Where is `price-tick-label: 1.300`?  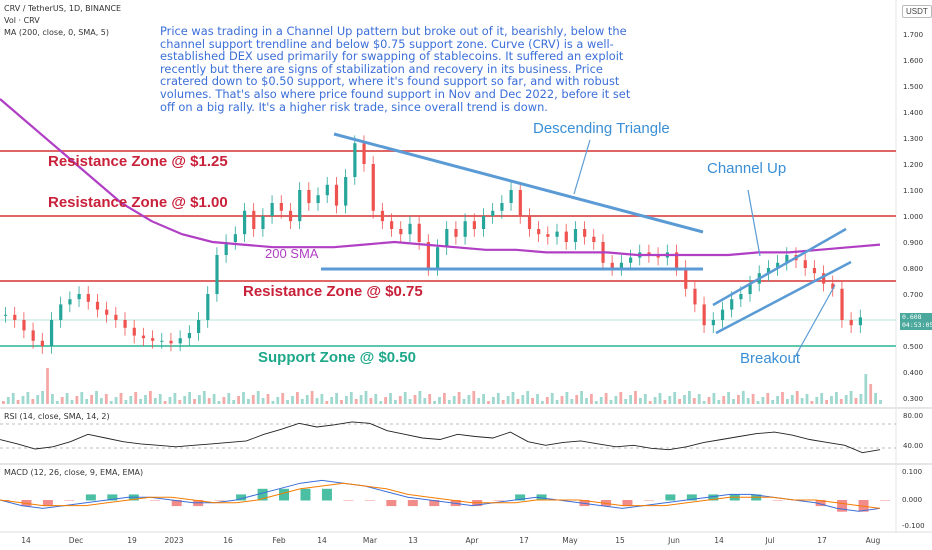
price-tick-label: 1.300 is located at coordinates (913, 139).